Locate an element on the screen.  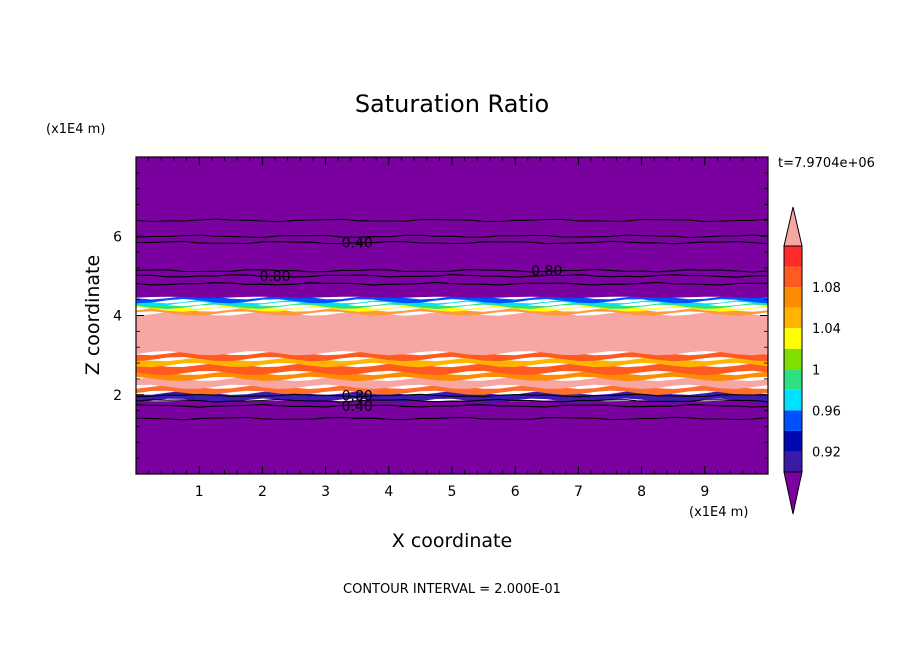
x-tick-label: 9 is located at coordinates (704, 492).